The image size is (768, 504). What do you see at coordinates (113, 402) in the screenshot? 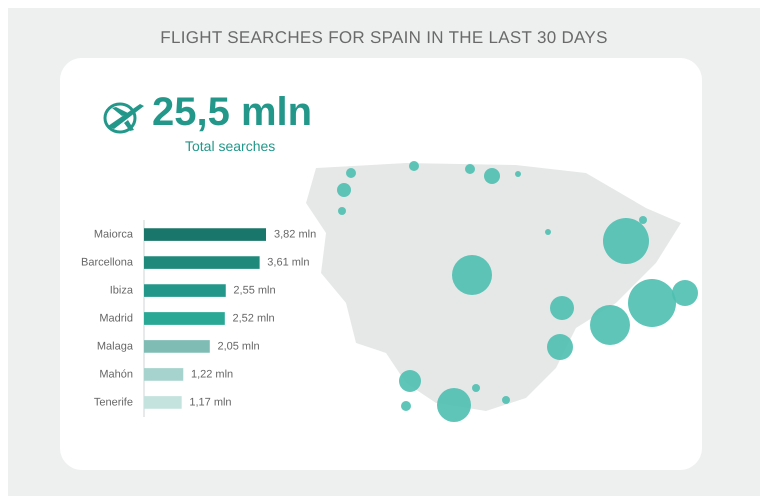
I see `y-tick-label: Tenerife` at bounding box center [113, 402].